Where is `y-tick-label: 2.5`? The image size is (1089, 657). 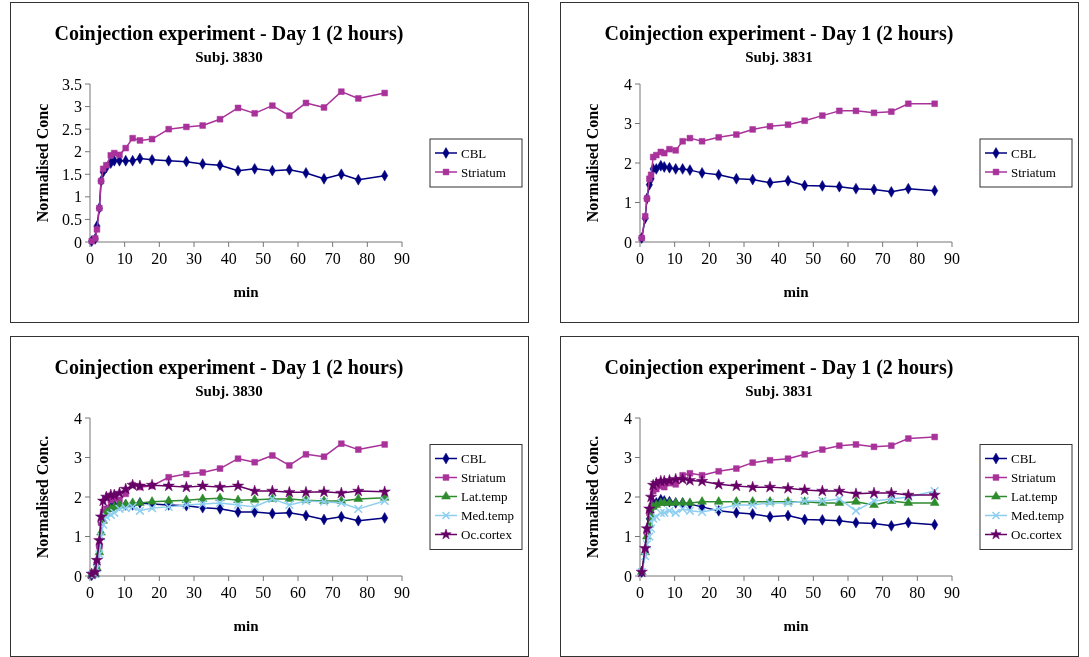
y-tick-label: 2.5 is located at coordinates (72, 129).